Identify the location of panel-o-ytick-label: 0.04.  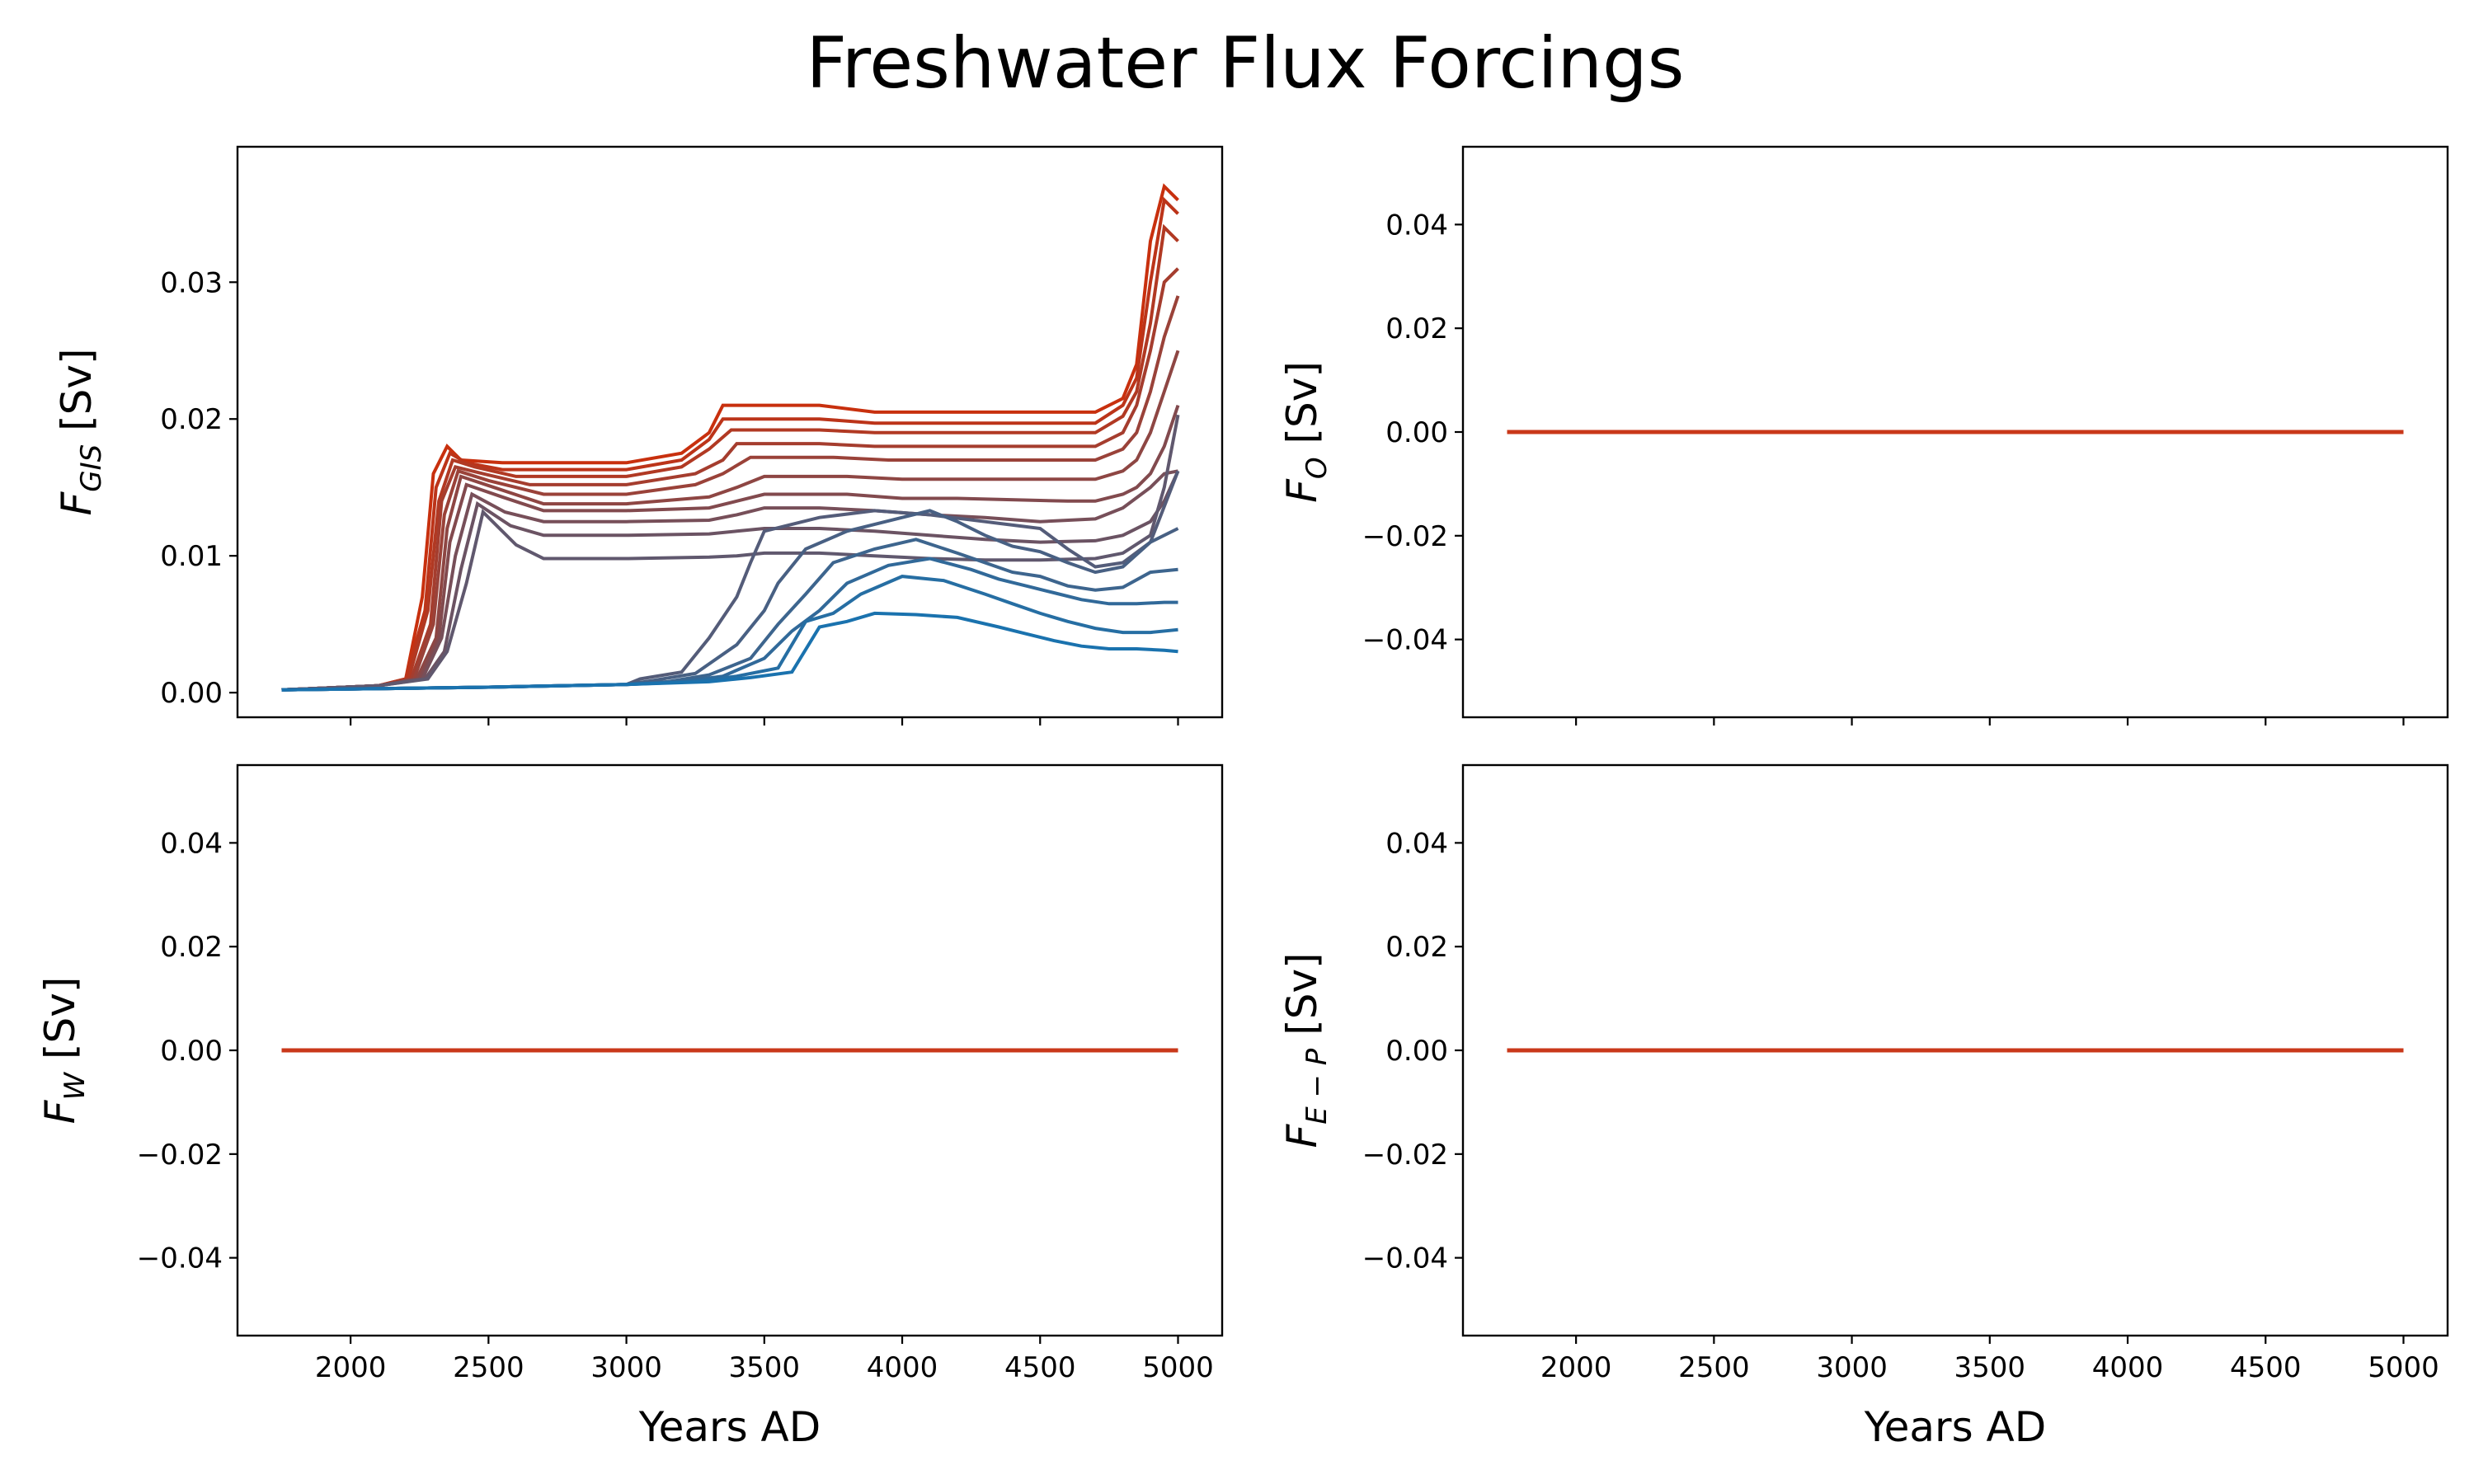
(1416, 226).